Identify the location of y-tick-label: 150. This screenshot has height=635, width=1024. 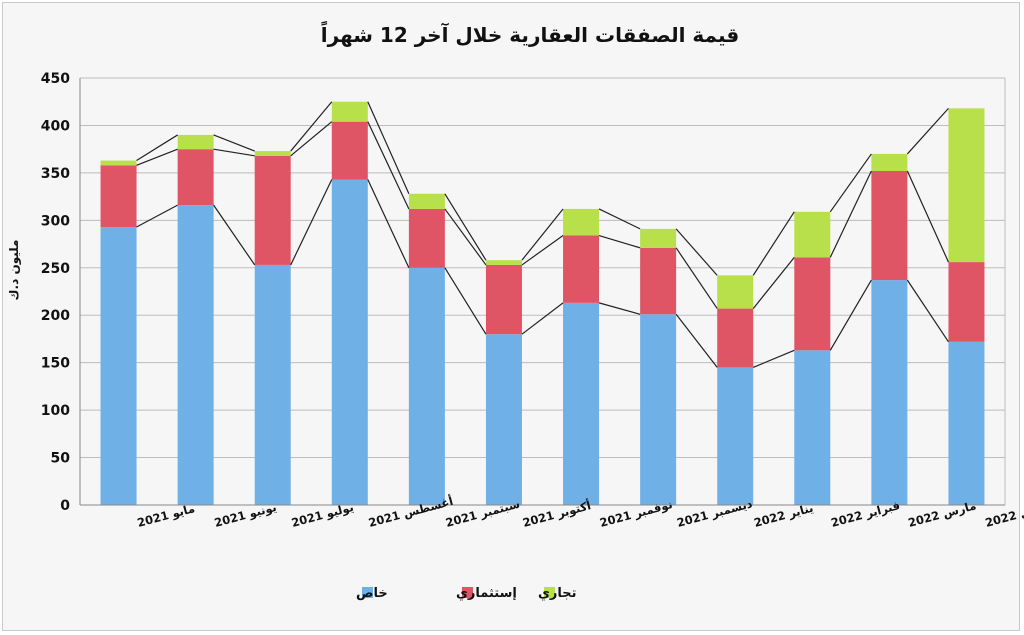
(55, 364).